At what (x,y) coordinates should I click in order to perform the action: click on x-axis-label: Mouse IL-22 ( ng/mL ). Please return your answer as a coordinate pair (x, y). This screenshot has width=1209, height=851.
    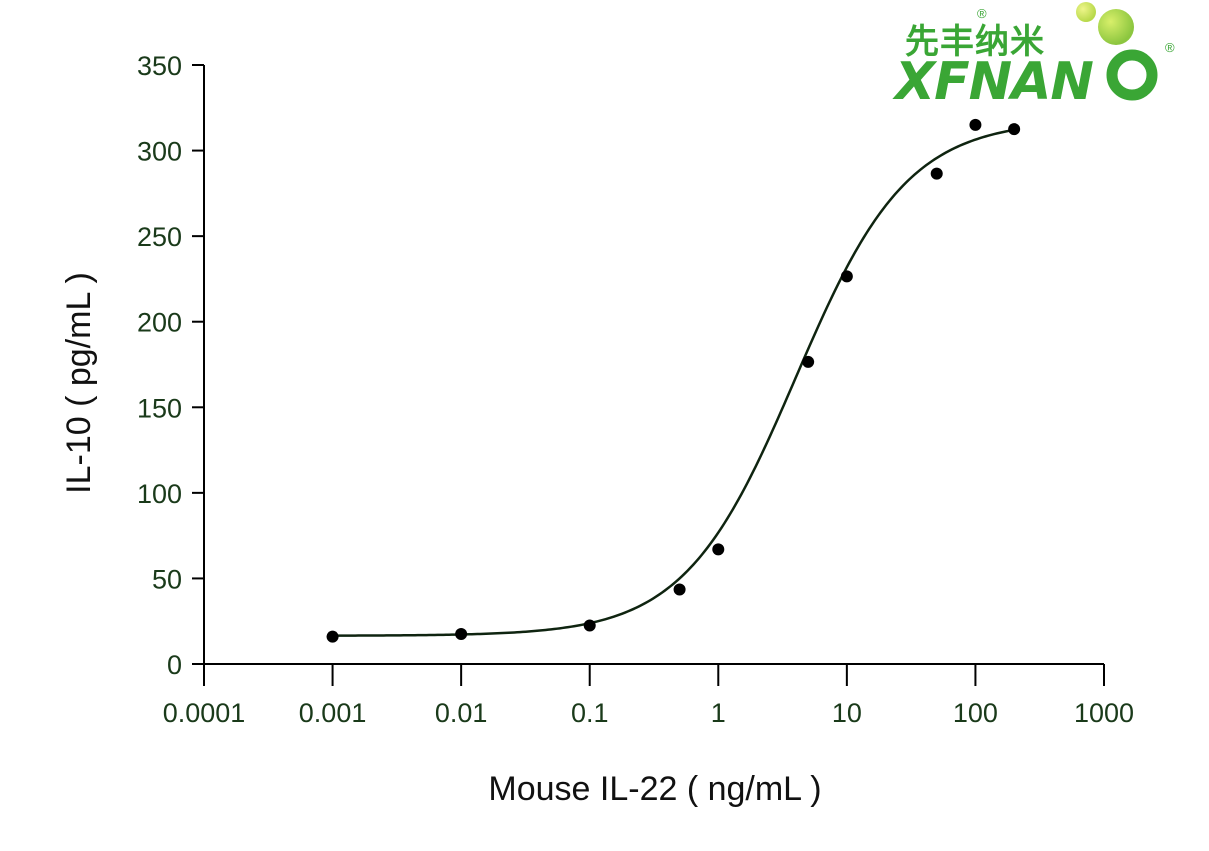
    Looking at the image, I should click on (654, 789).